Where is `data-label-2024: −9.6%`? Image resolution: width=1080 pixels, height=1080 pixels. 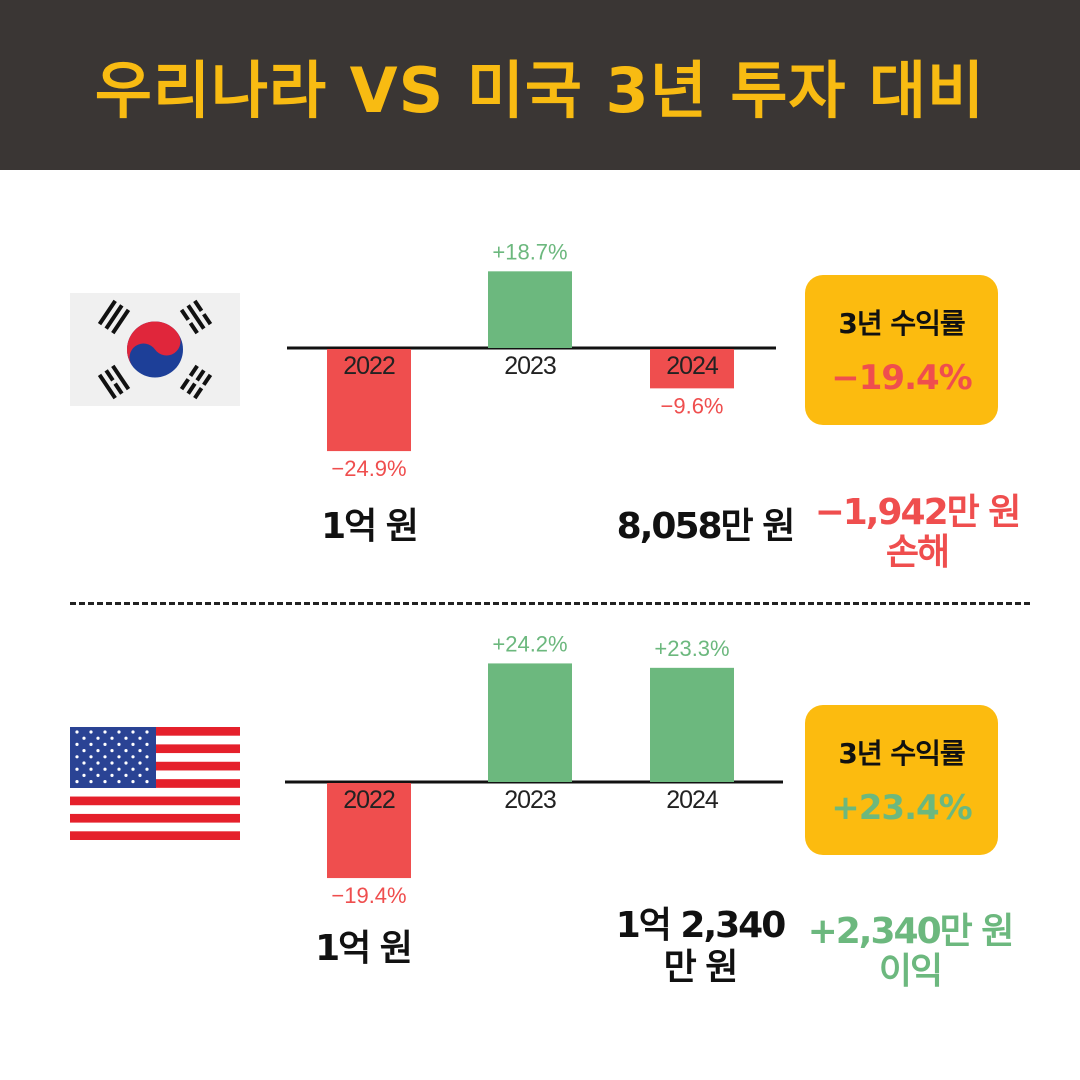 data-label-2024: −9.6% is located at coordinates (692, 405).